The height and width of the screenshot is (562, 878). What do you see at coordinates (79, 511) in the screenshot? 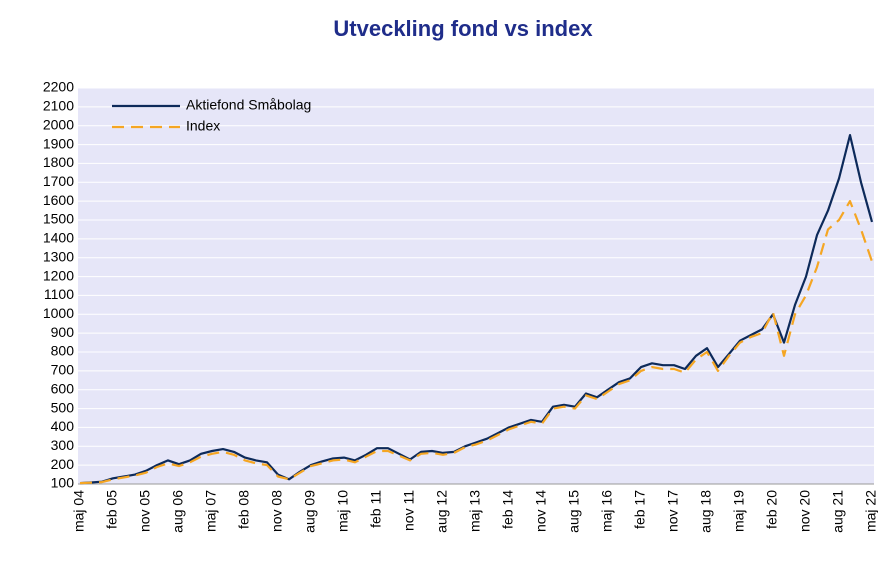
I see `x-tick-label: maj 04` at bounding box center [79, 511].